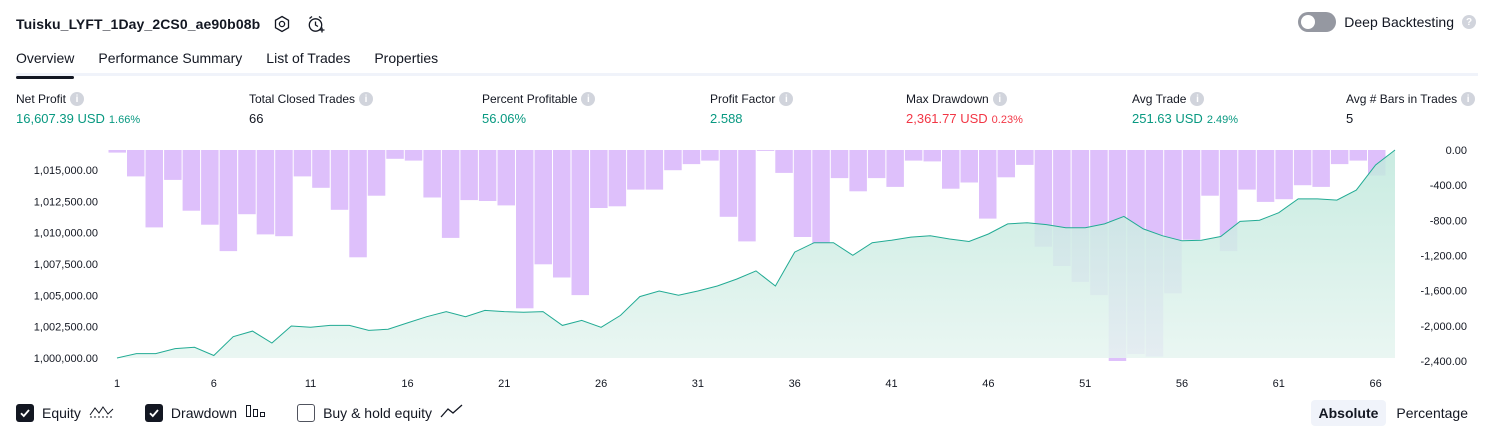 The image size is (1494, 438). I want to click on stat-profit-factor: Profit Factor i 2.588, so click(752, 109).